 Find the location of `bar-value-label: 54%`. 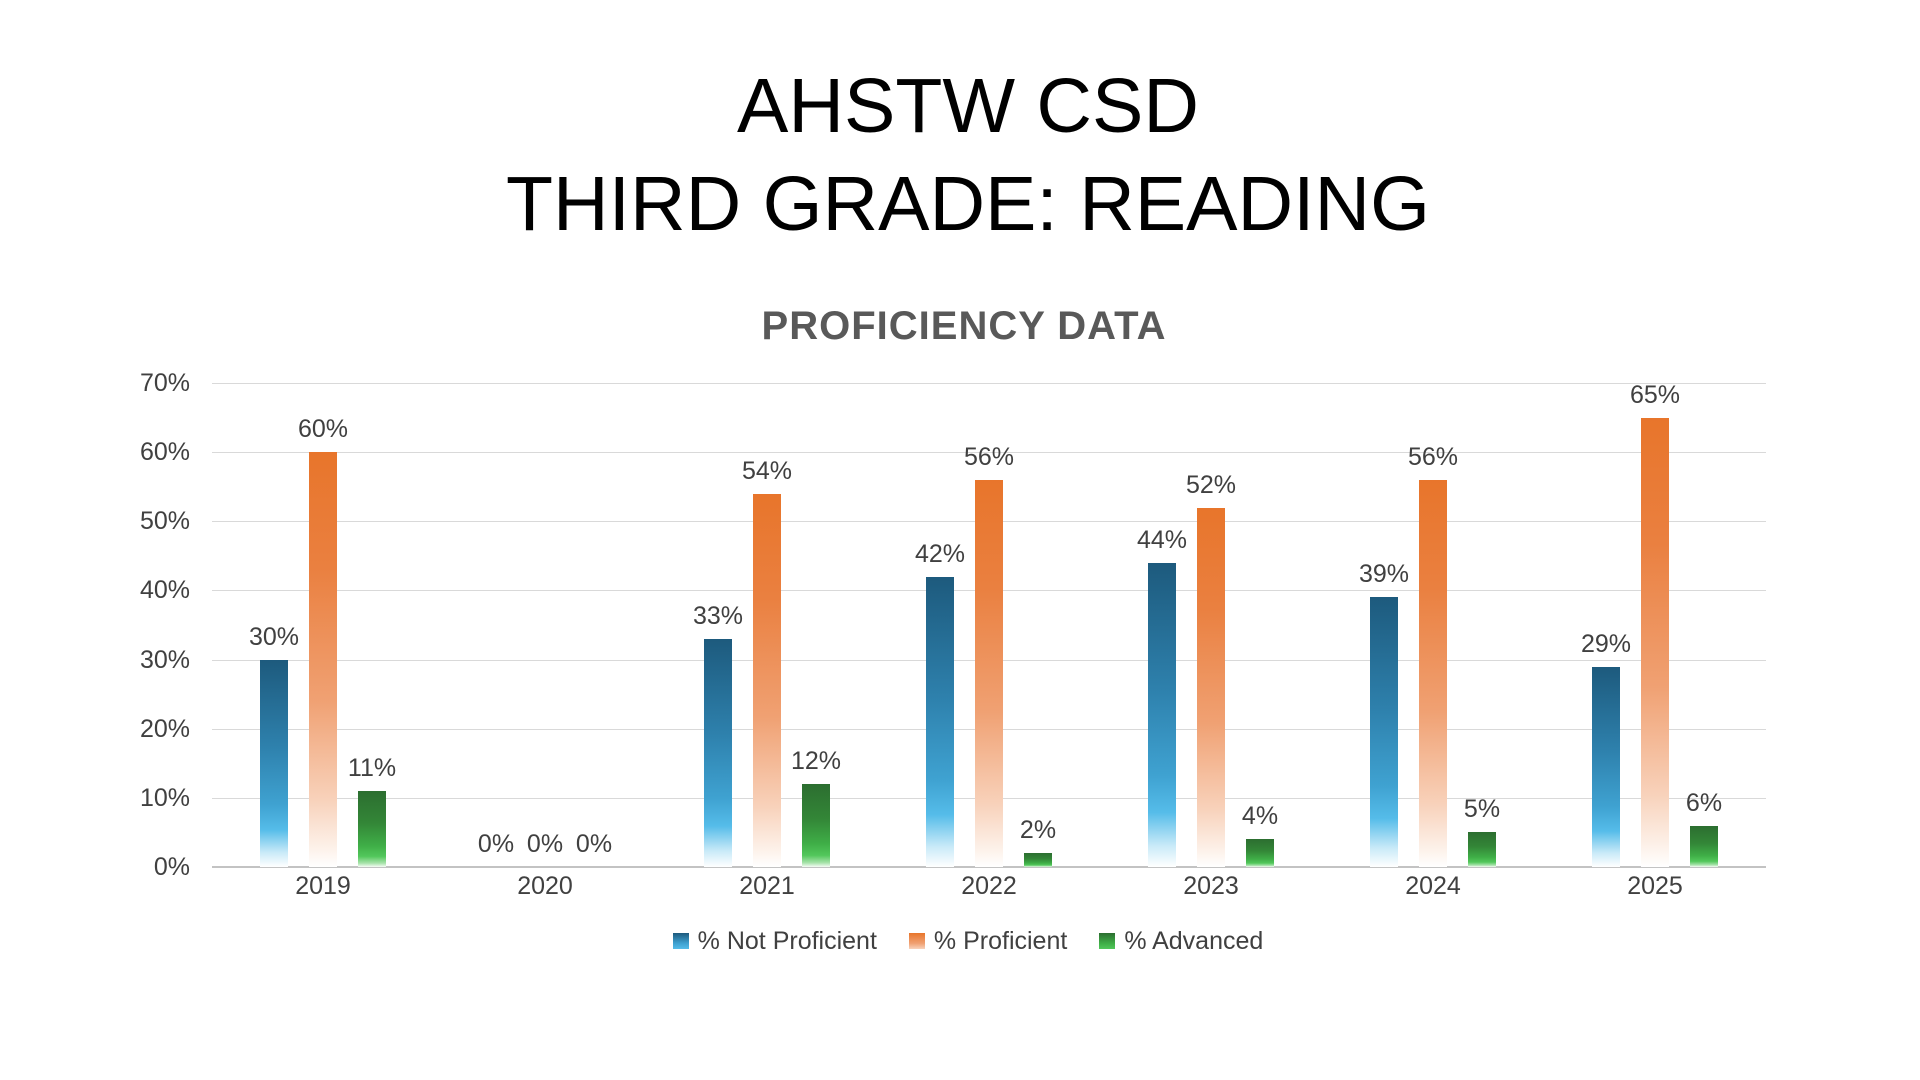

bar-value-label: 54% is located at coordinates (767, 470).